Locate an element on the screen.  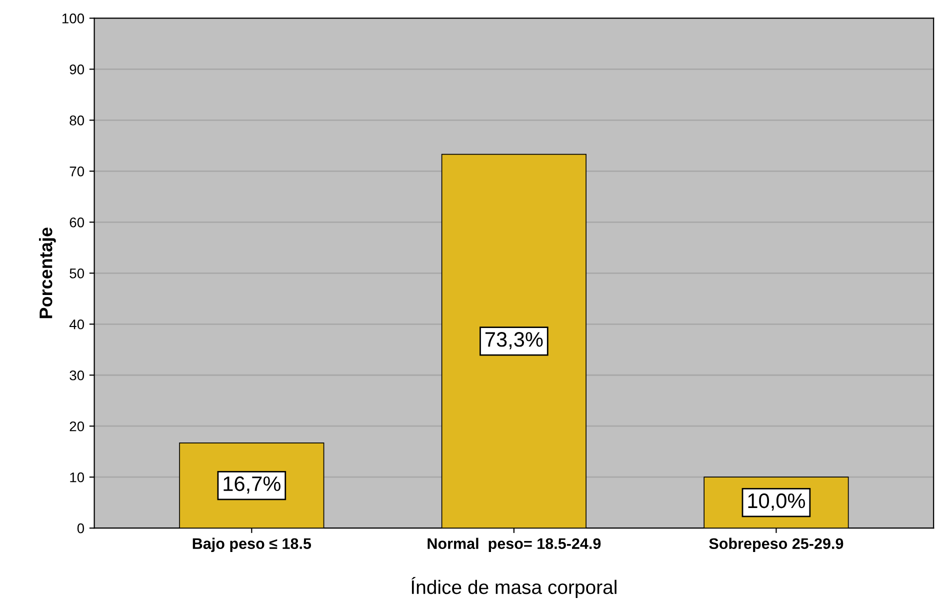
y-tick-label: 70 is located at coordinates (77, 171).